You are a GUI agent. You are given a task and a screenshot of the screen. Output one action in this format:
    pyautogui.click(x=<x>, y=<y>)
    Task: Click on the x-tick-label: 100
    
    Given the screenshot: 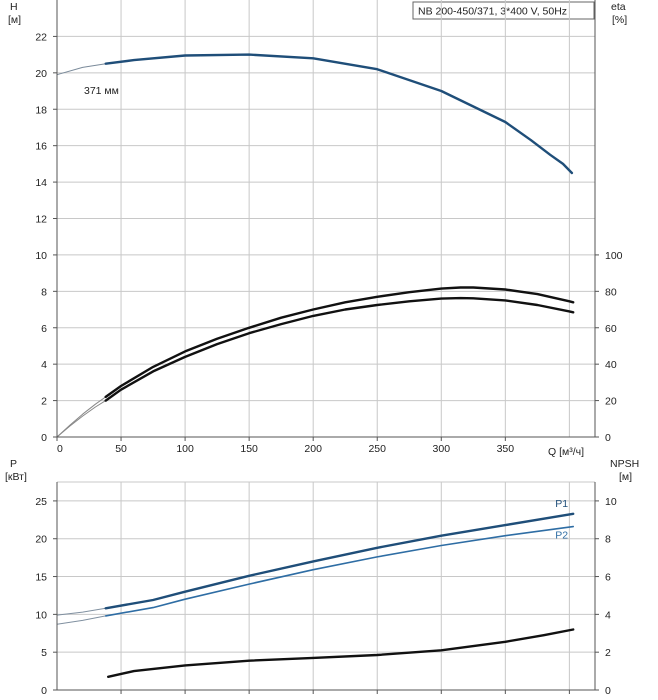 What is the action you would take?
    pyautogui.click(x=185, y=449)
    